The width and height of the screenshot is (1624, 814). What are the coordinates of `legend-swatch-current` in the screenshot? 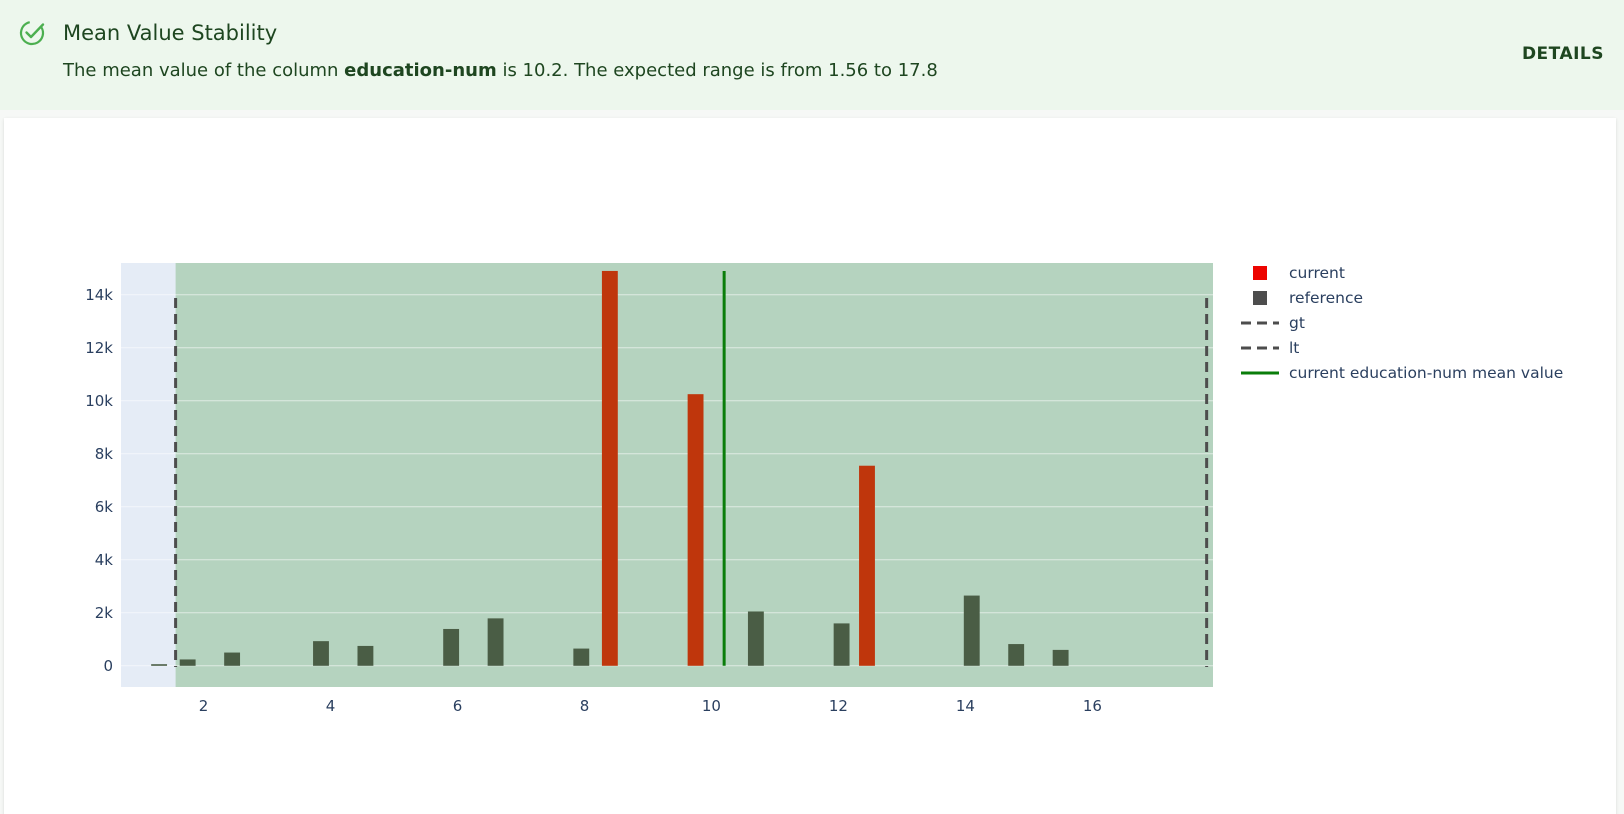 It's located at (1260, 273).